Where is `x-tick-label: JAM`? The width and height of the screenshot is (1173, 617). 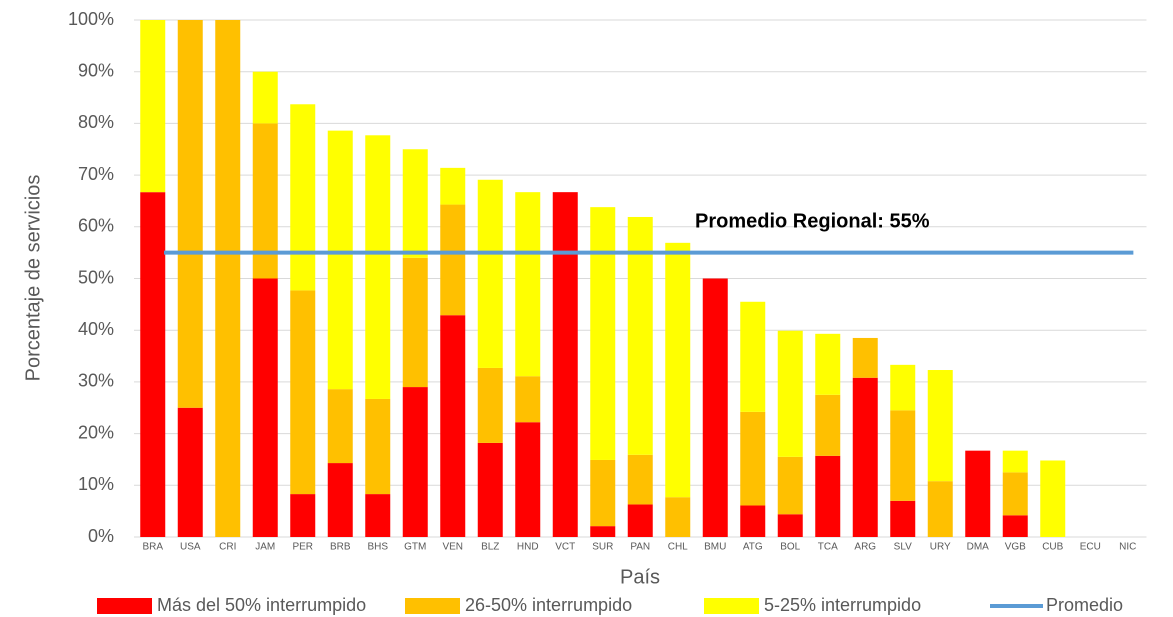
x-tick-label: JAM is located at coordinates (265, 547).